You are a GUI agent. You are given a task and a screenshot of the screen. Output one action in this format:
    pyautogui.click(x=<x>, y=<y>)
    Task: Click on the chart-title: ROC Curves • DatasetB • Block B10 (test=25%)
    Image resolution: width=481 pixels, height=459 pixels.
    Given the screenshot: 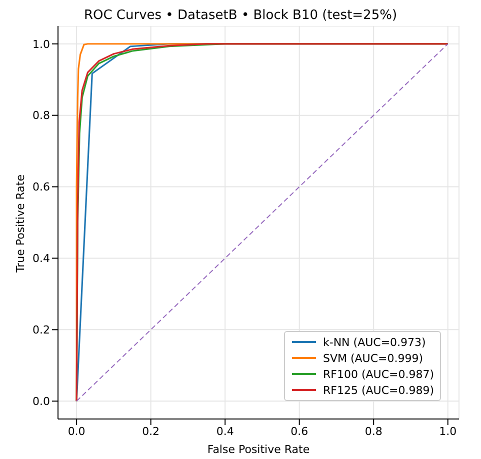 What is the action you would take?
    pyautogui.click(x=240, y=16)
    